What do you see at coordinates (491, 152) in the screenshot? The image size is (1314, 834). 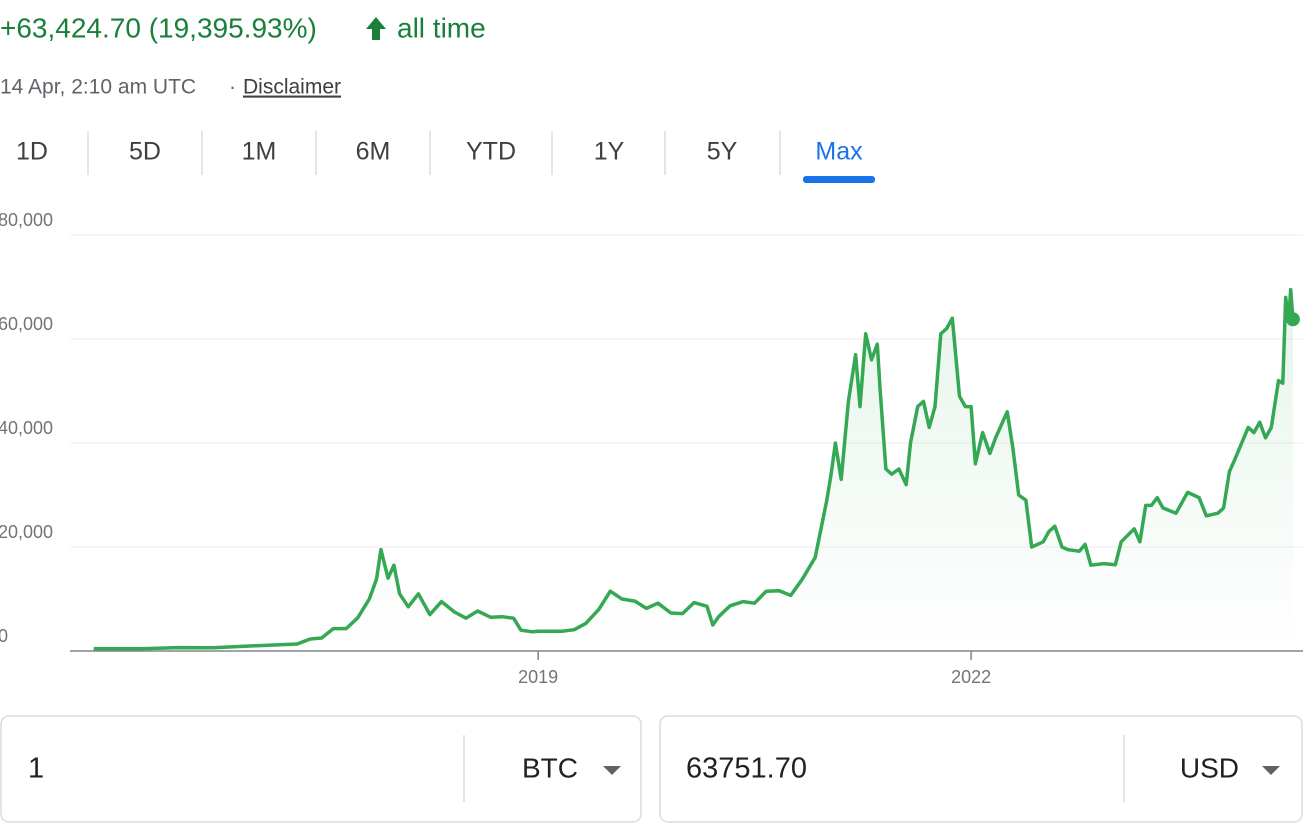 I see `range-tab: YTD` at bounding box center [491, 152].